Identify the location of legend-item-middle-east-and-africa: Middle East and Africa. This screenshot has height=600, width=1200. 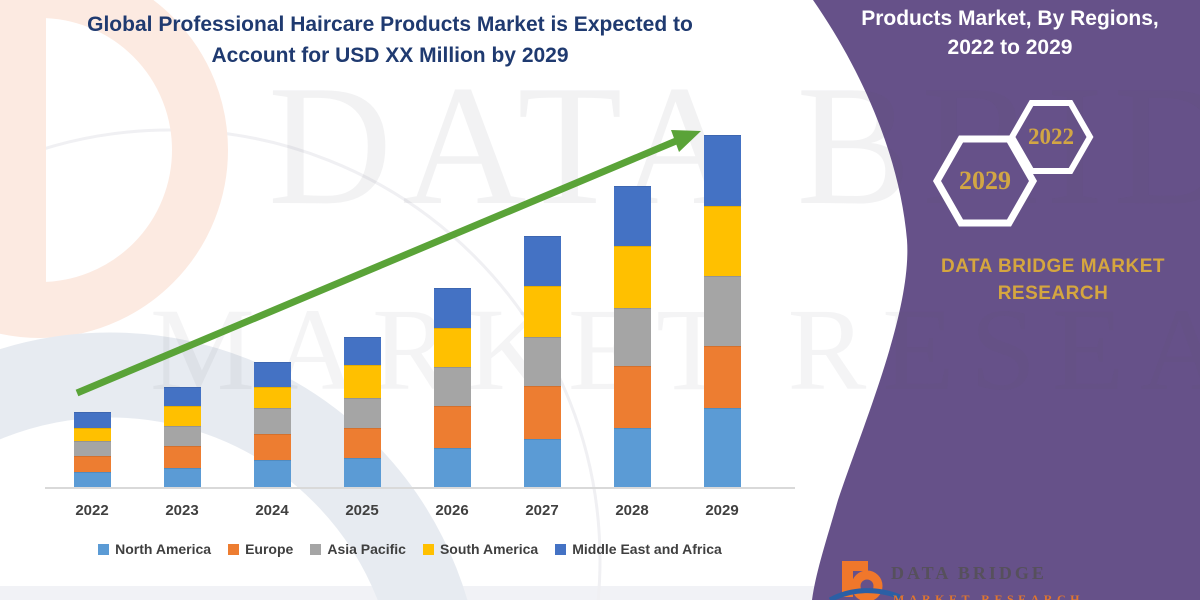
(638, 549).